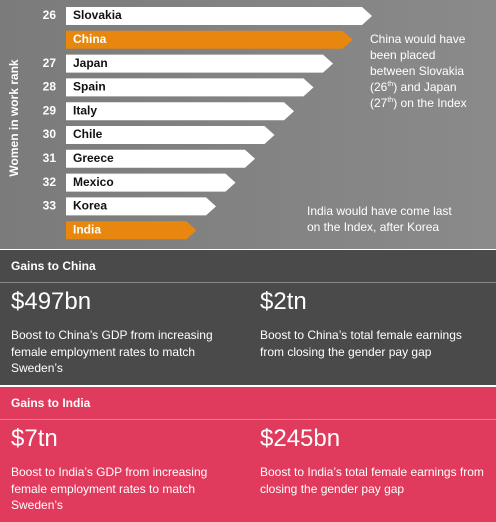  What do you see at coordinates (424, 87) in the screenshot?
I see `note-text: ) and Japan` at bounding box center [424, 87].